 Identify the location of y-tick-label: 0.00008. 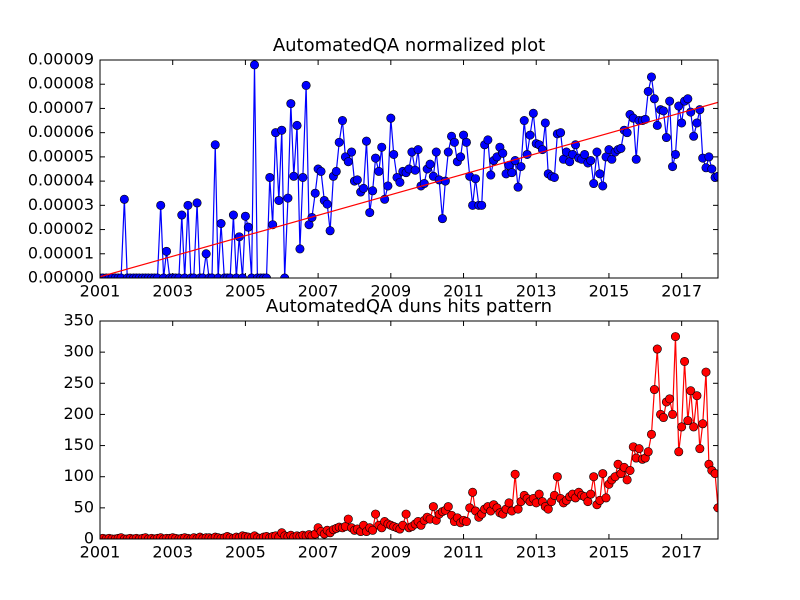
(61, 83).